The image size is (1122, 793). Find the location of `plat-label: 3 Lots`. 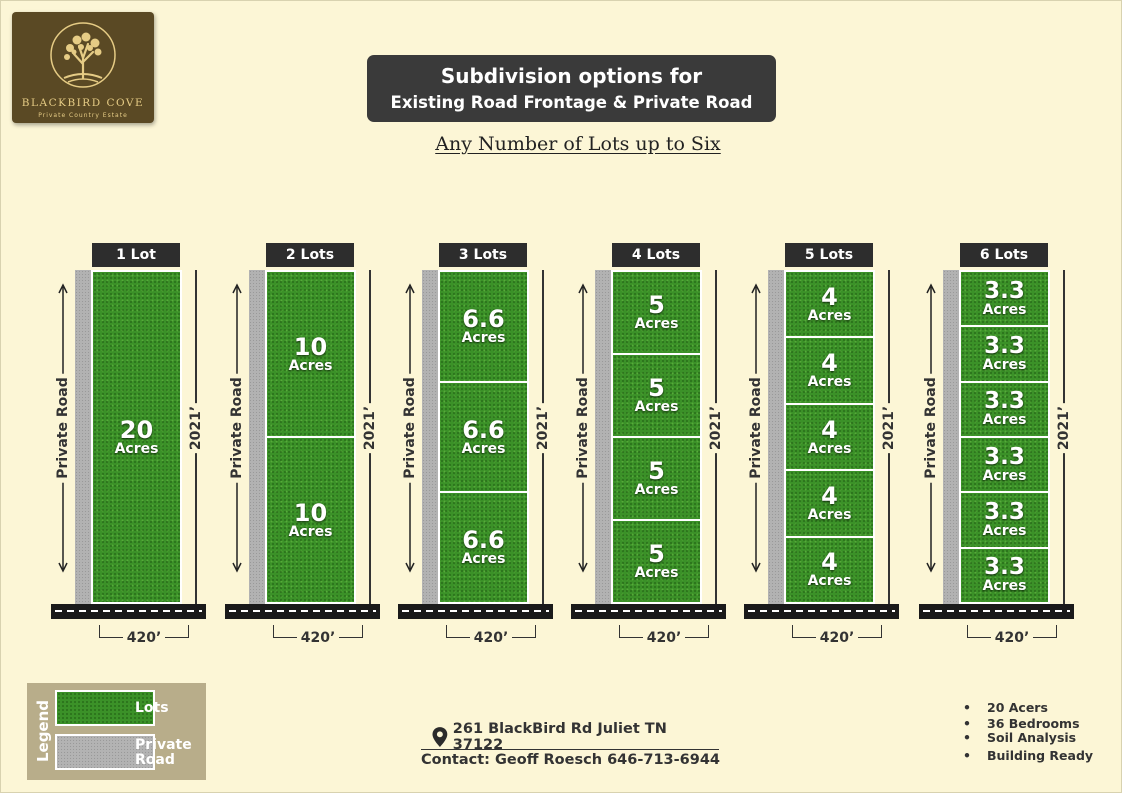

plat-label: 3 Lots is located at coordinates (483, 255).